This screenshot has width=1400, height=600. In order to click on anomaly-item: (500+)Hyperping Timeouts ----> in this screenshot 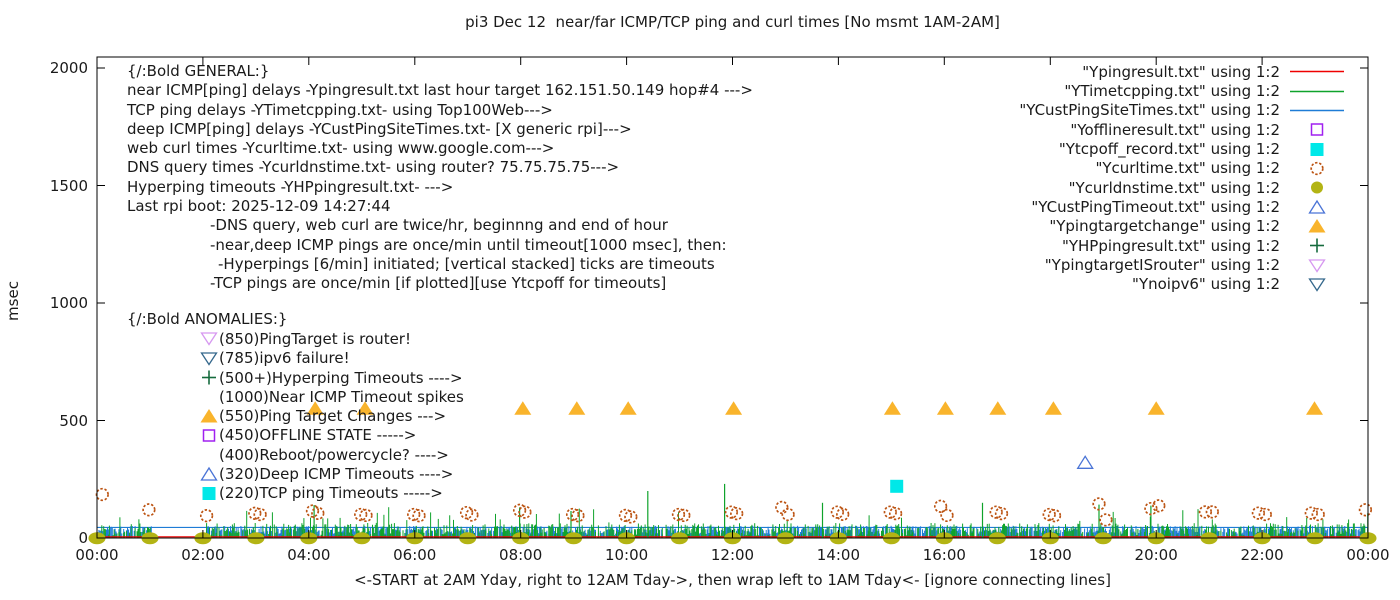, I will do `click(295, 377)`.